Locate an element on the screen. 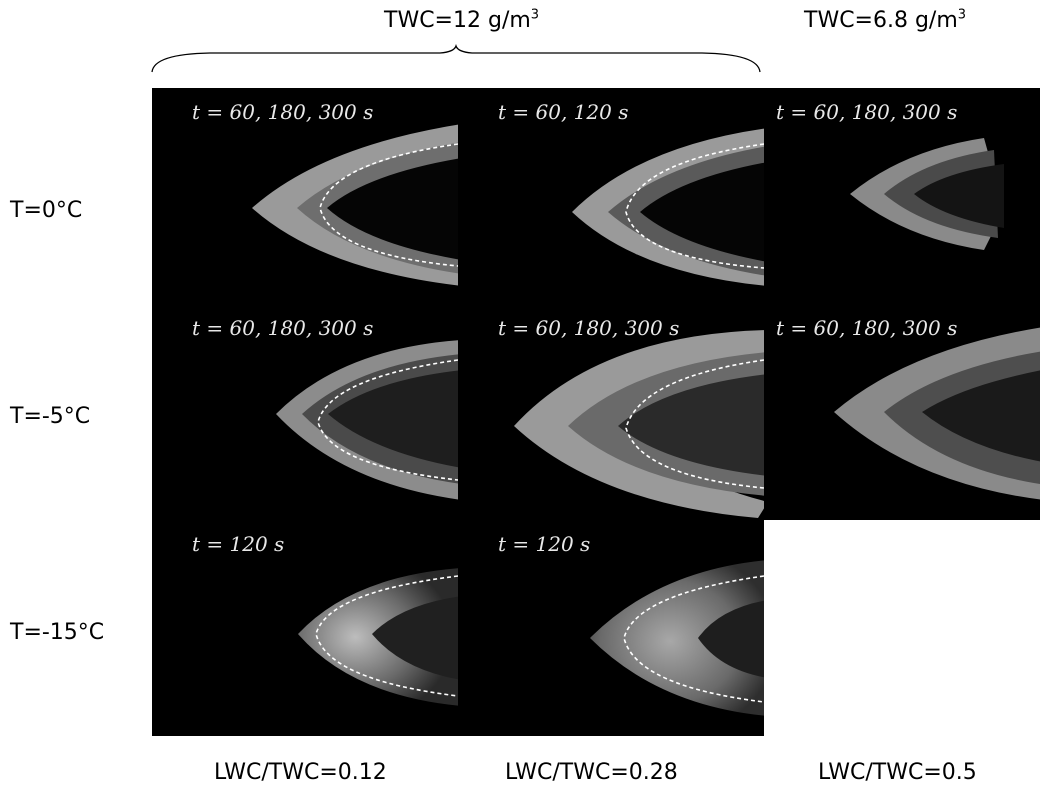 This screenshot has height=785, width=1040. ice-shape-r0c1 is located at coordinates (668, 207).